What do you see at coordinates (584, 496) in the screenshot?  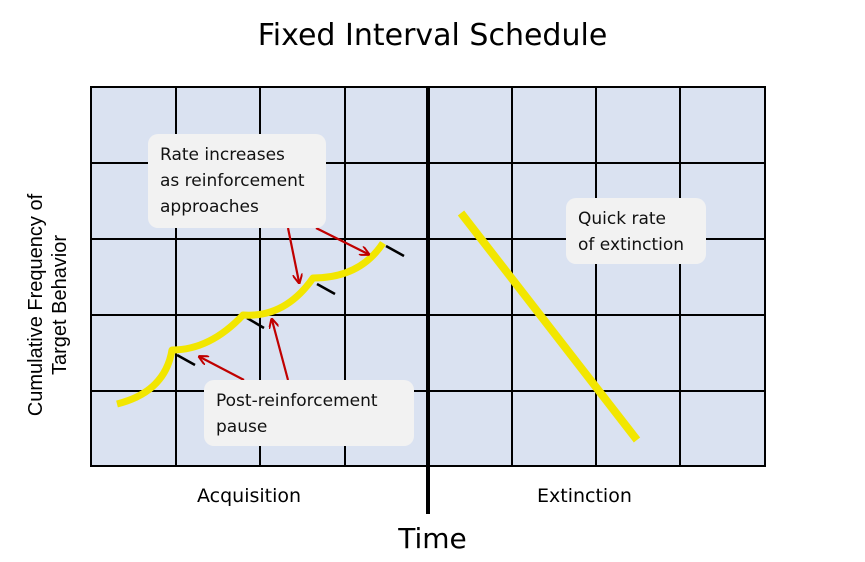 I see `x-category-extinction: Extinction` at bounding box center [584, 496].